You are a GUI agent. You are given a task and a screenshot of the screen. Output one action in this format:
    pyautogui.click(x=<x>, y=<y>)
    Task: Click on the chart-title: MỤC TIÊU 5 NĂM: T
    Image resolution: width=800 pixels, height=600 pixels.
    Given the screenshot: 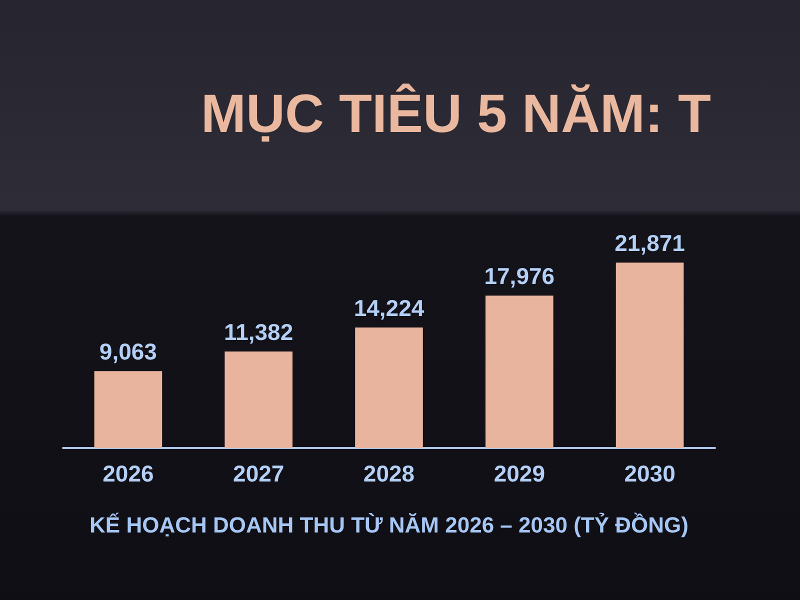 What is the action you would take?
    pyautogui.click(x=456, y=113)
    